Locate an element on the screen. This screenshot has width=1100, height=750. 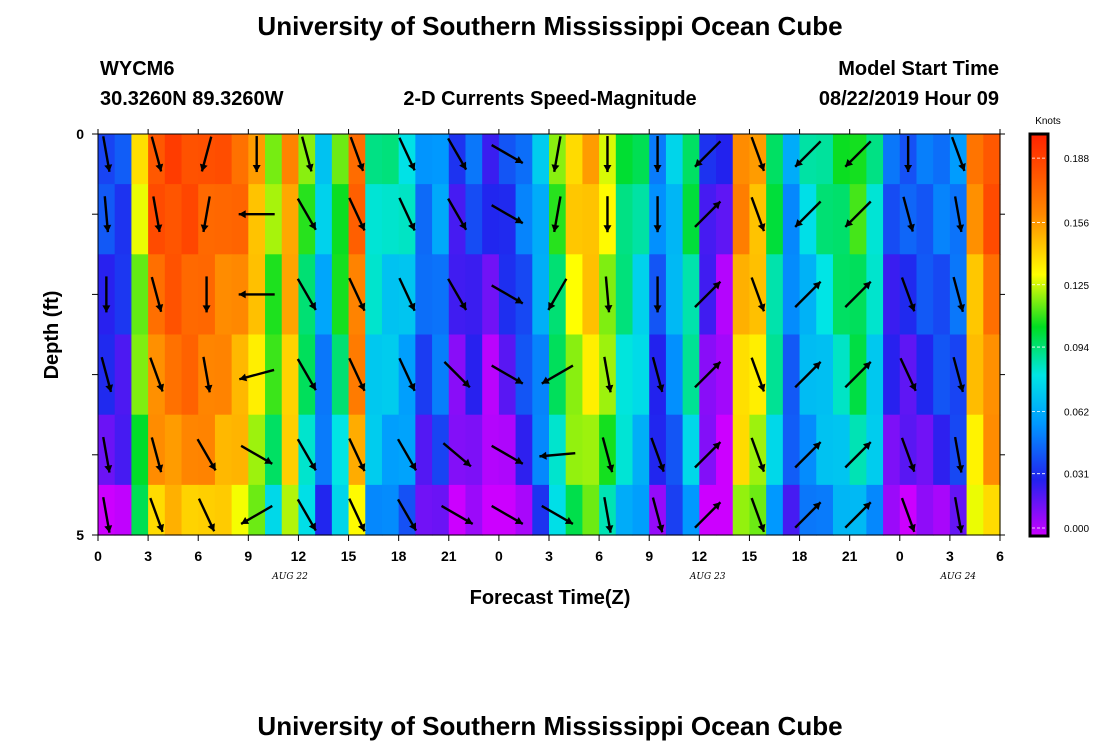
x-tick-label: 18 is located at coordinates (800, 556).